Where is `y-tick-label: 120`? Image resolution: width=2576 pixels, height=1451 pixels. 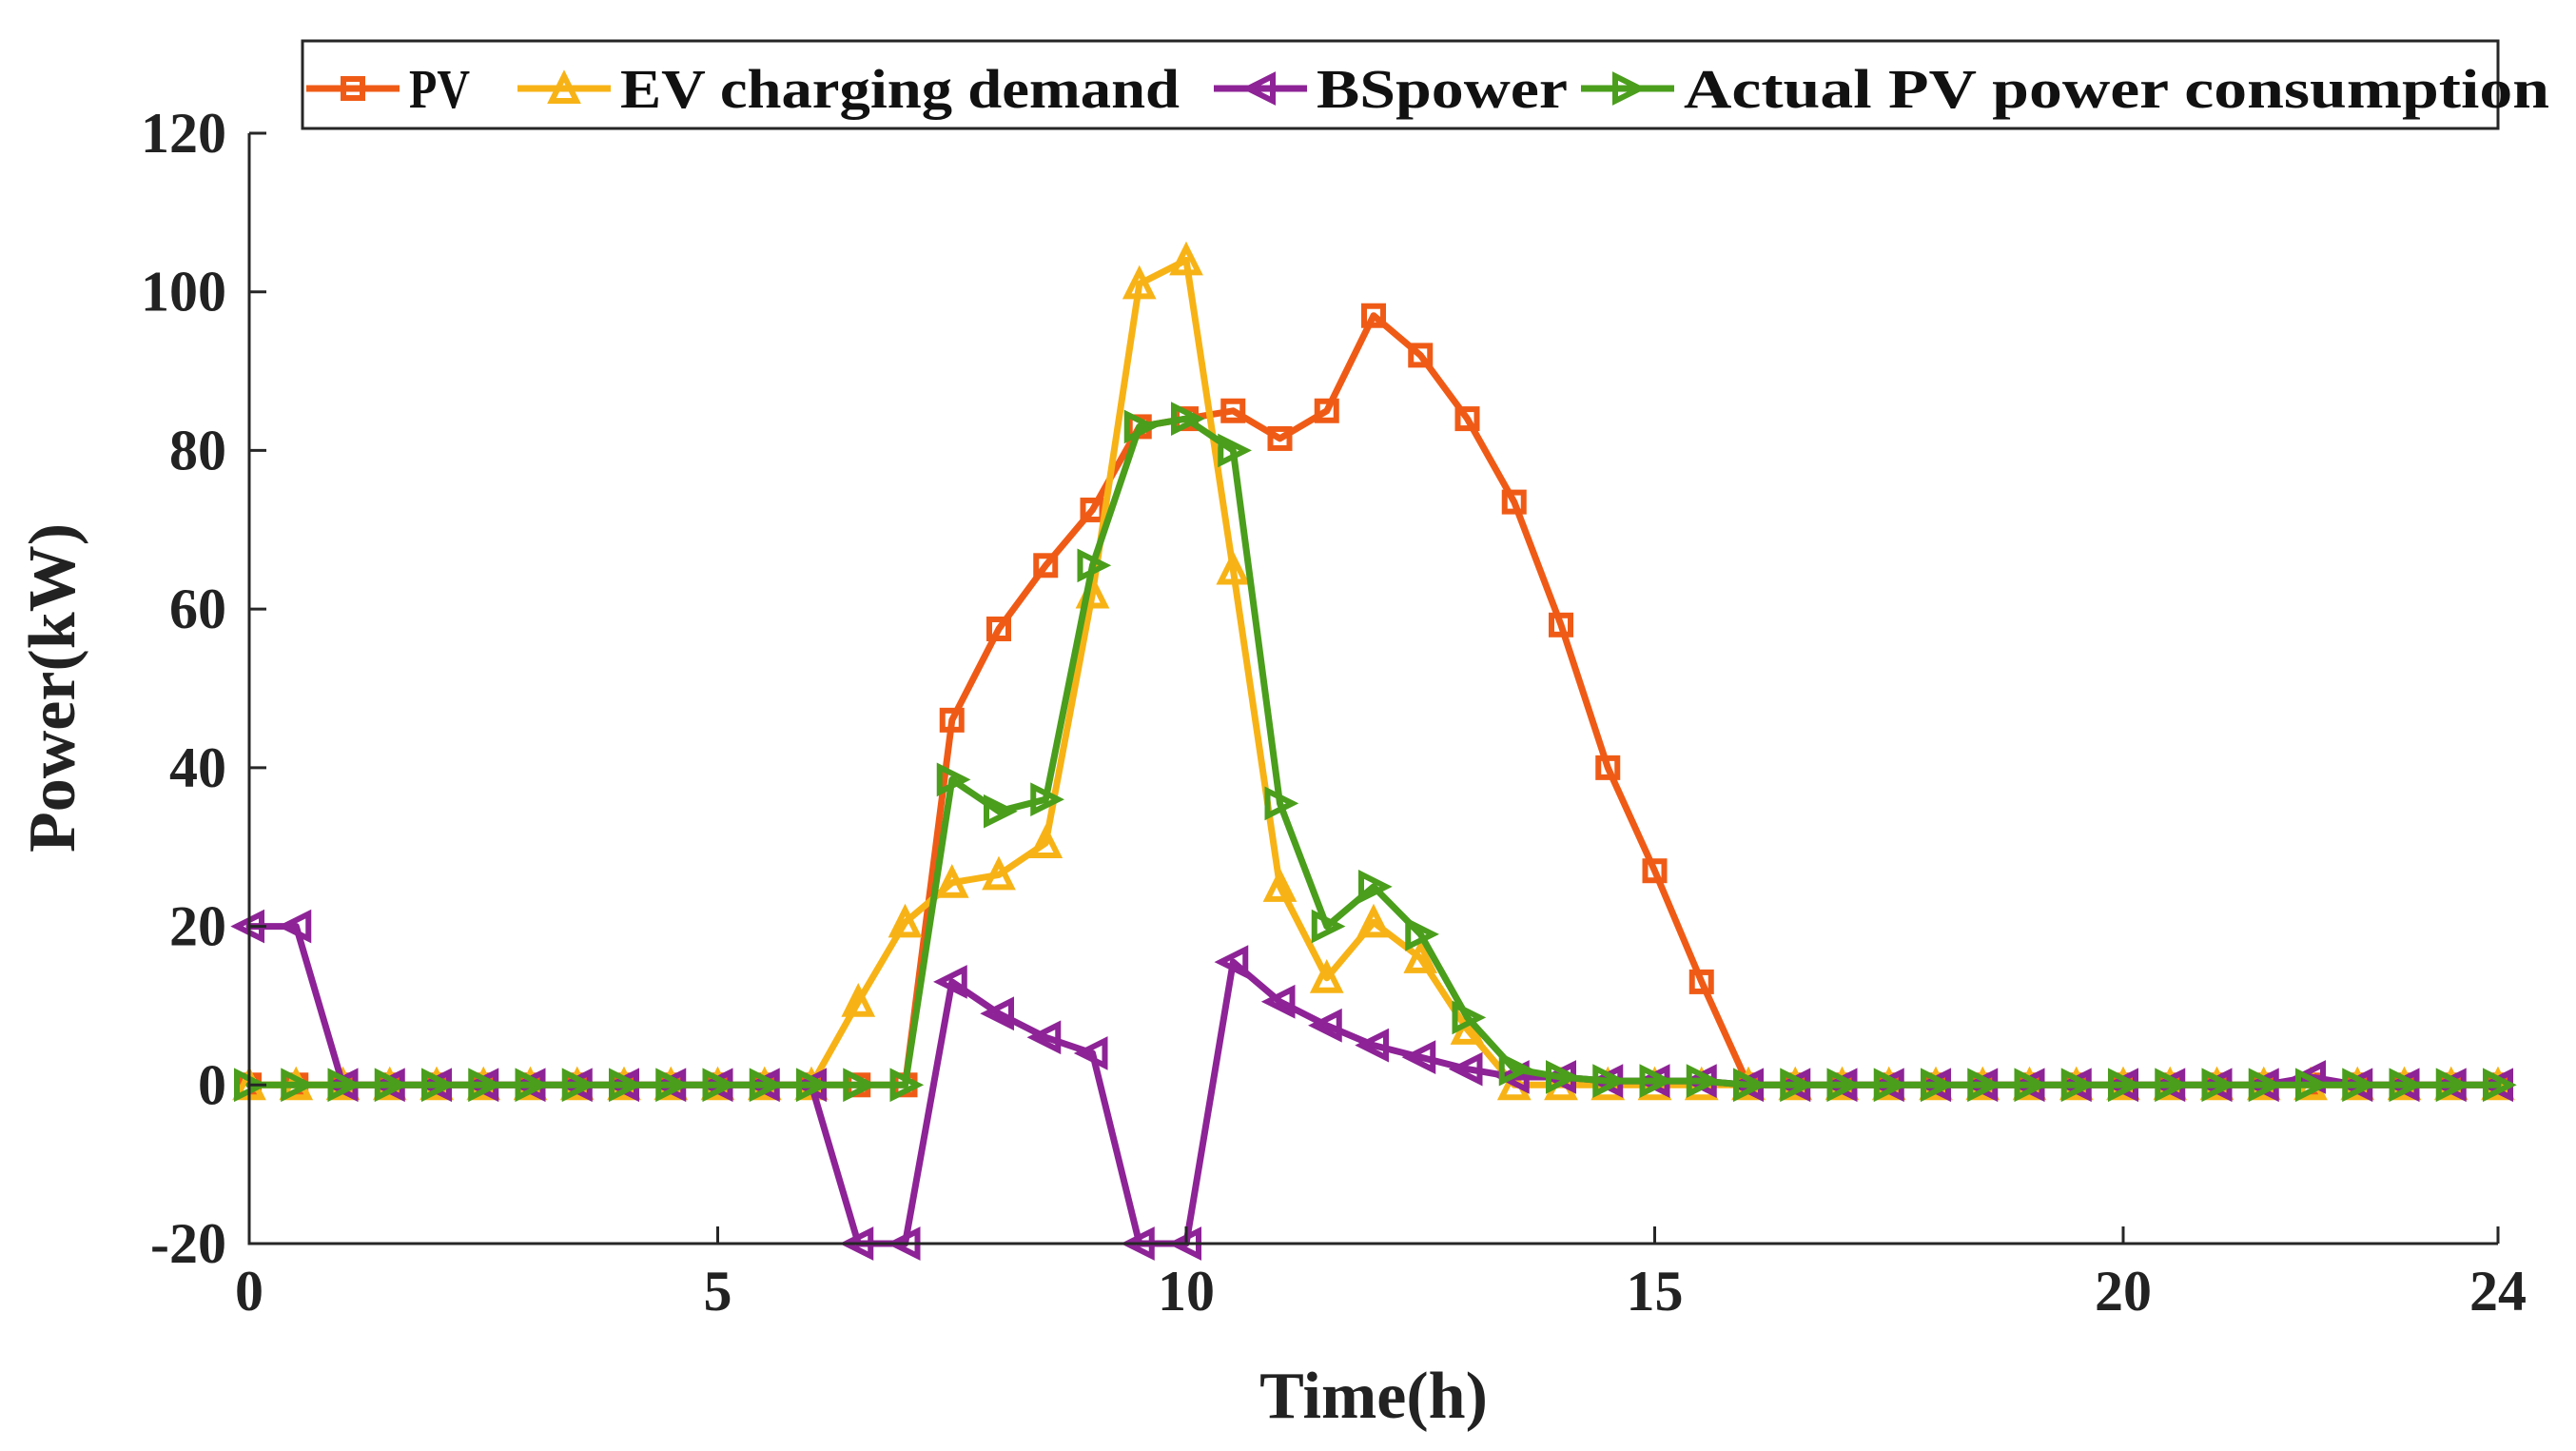 y-tick-label: 120 is located at coordinates (184, 133).